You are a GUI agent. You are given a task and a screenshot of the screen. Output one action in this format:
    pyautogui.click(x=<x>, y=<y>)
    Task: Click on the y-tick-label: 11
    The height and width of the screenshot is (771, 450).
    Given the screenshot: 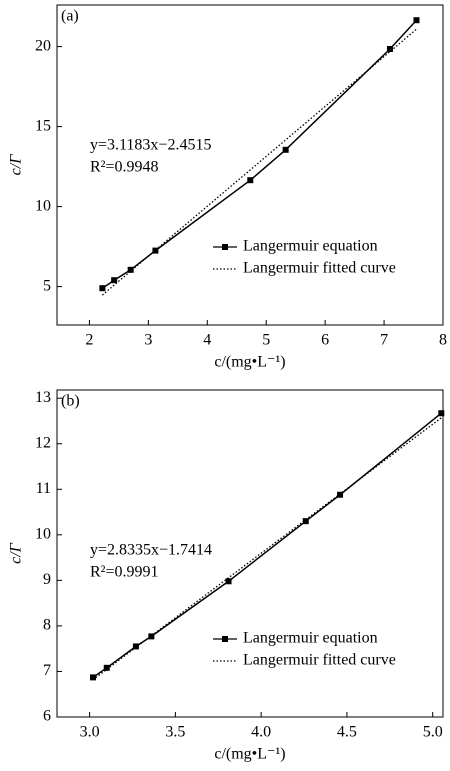 What is the action you would take?
    pyautogui.click(x=43, y=488)
    